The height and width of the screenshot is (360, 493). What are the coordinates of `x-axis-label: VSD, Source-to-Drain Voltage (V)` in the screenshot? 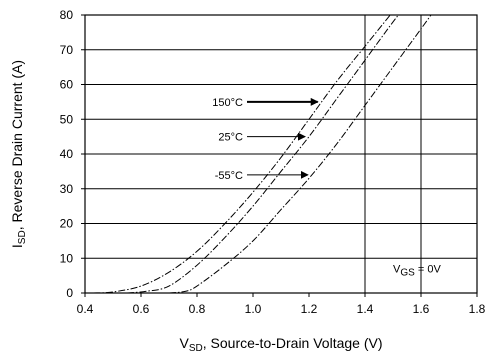 It's located at (281, 344).